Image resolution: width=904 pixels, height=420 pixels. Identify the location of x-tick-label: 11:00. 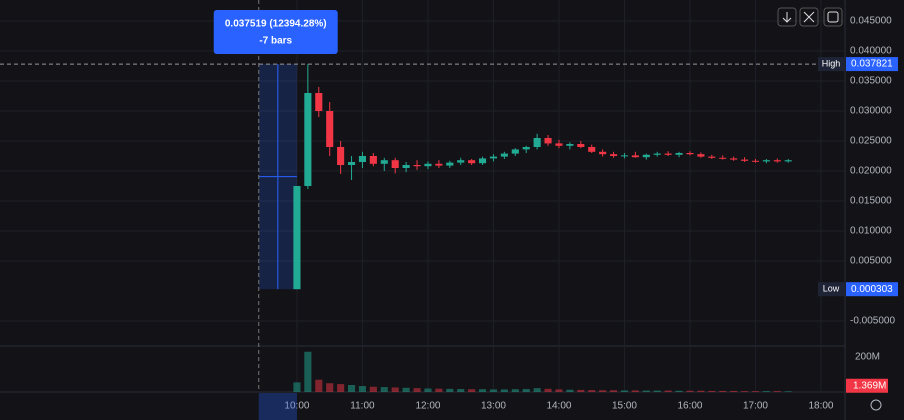
(362, 406).